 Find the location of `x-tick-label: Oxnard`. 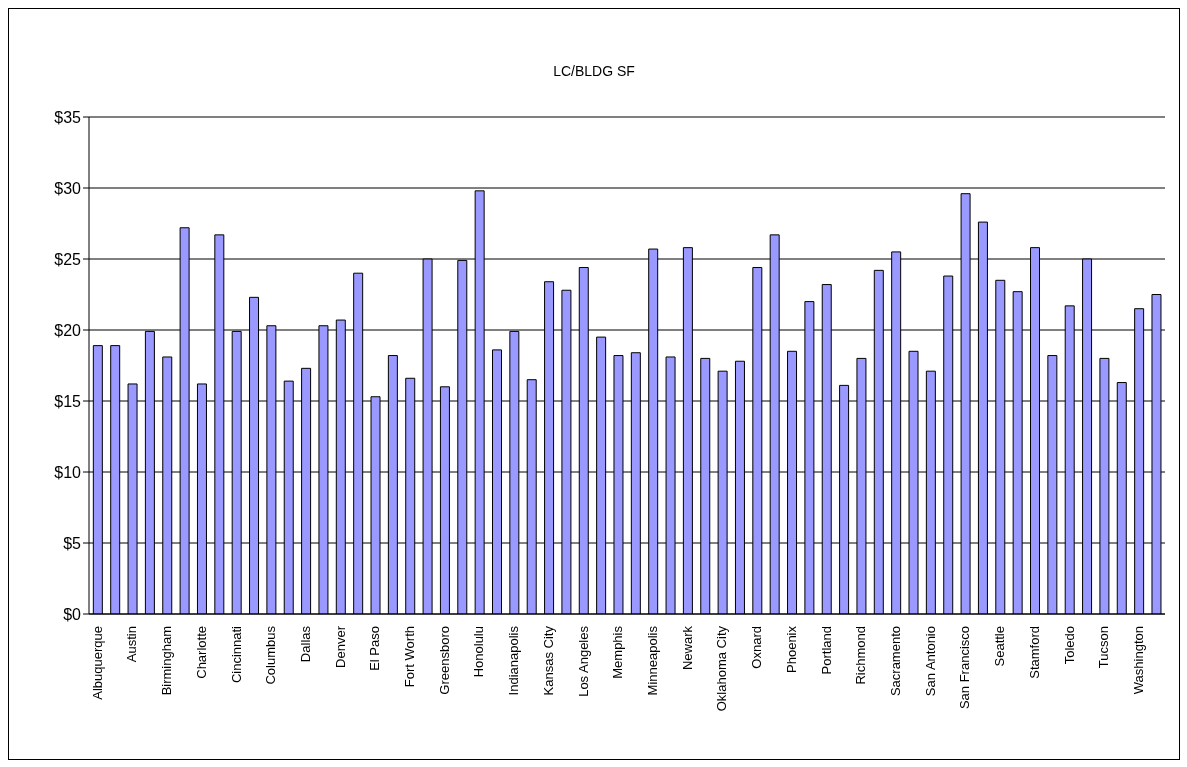

x-tick-label: Oxnard is located at coordinates (757, 647).